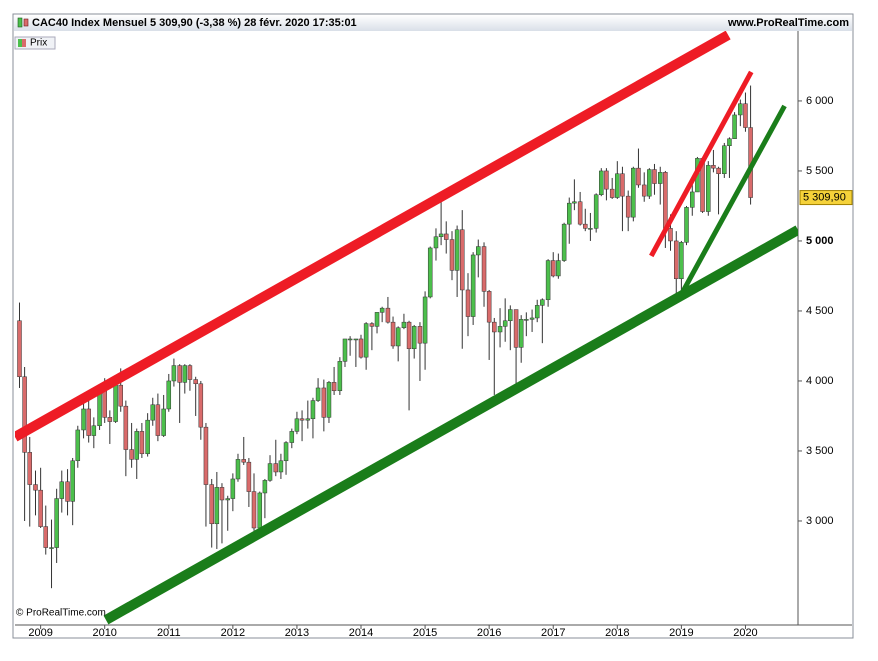  I want to click on legend-swatch, so click(20, 43).